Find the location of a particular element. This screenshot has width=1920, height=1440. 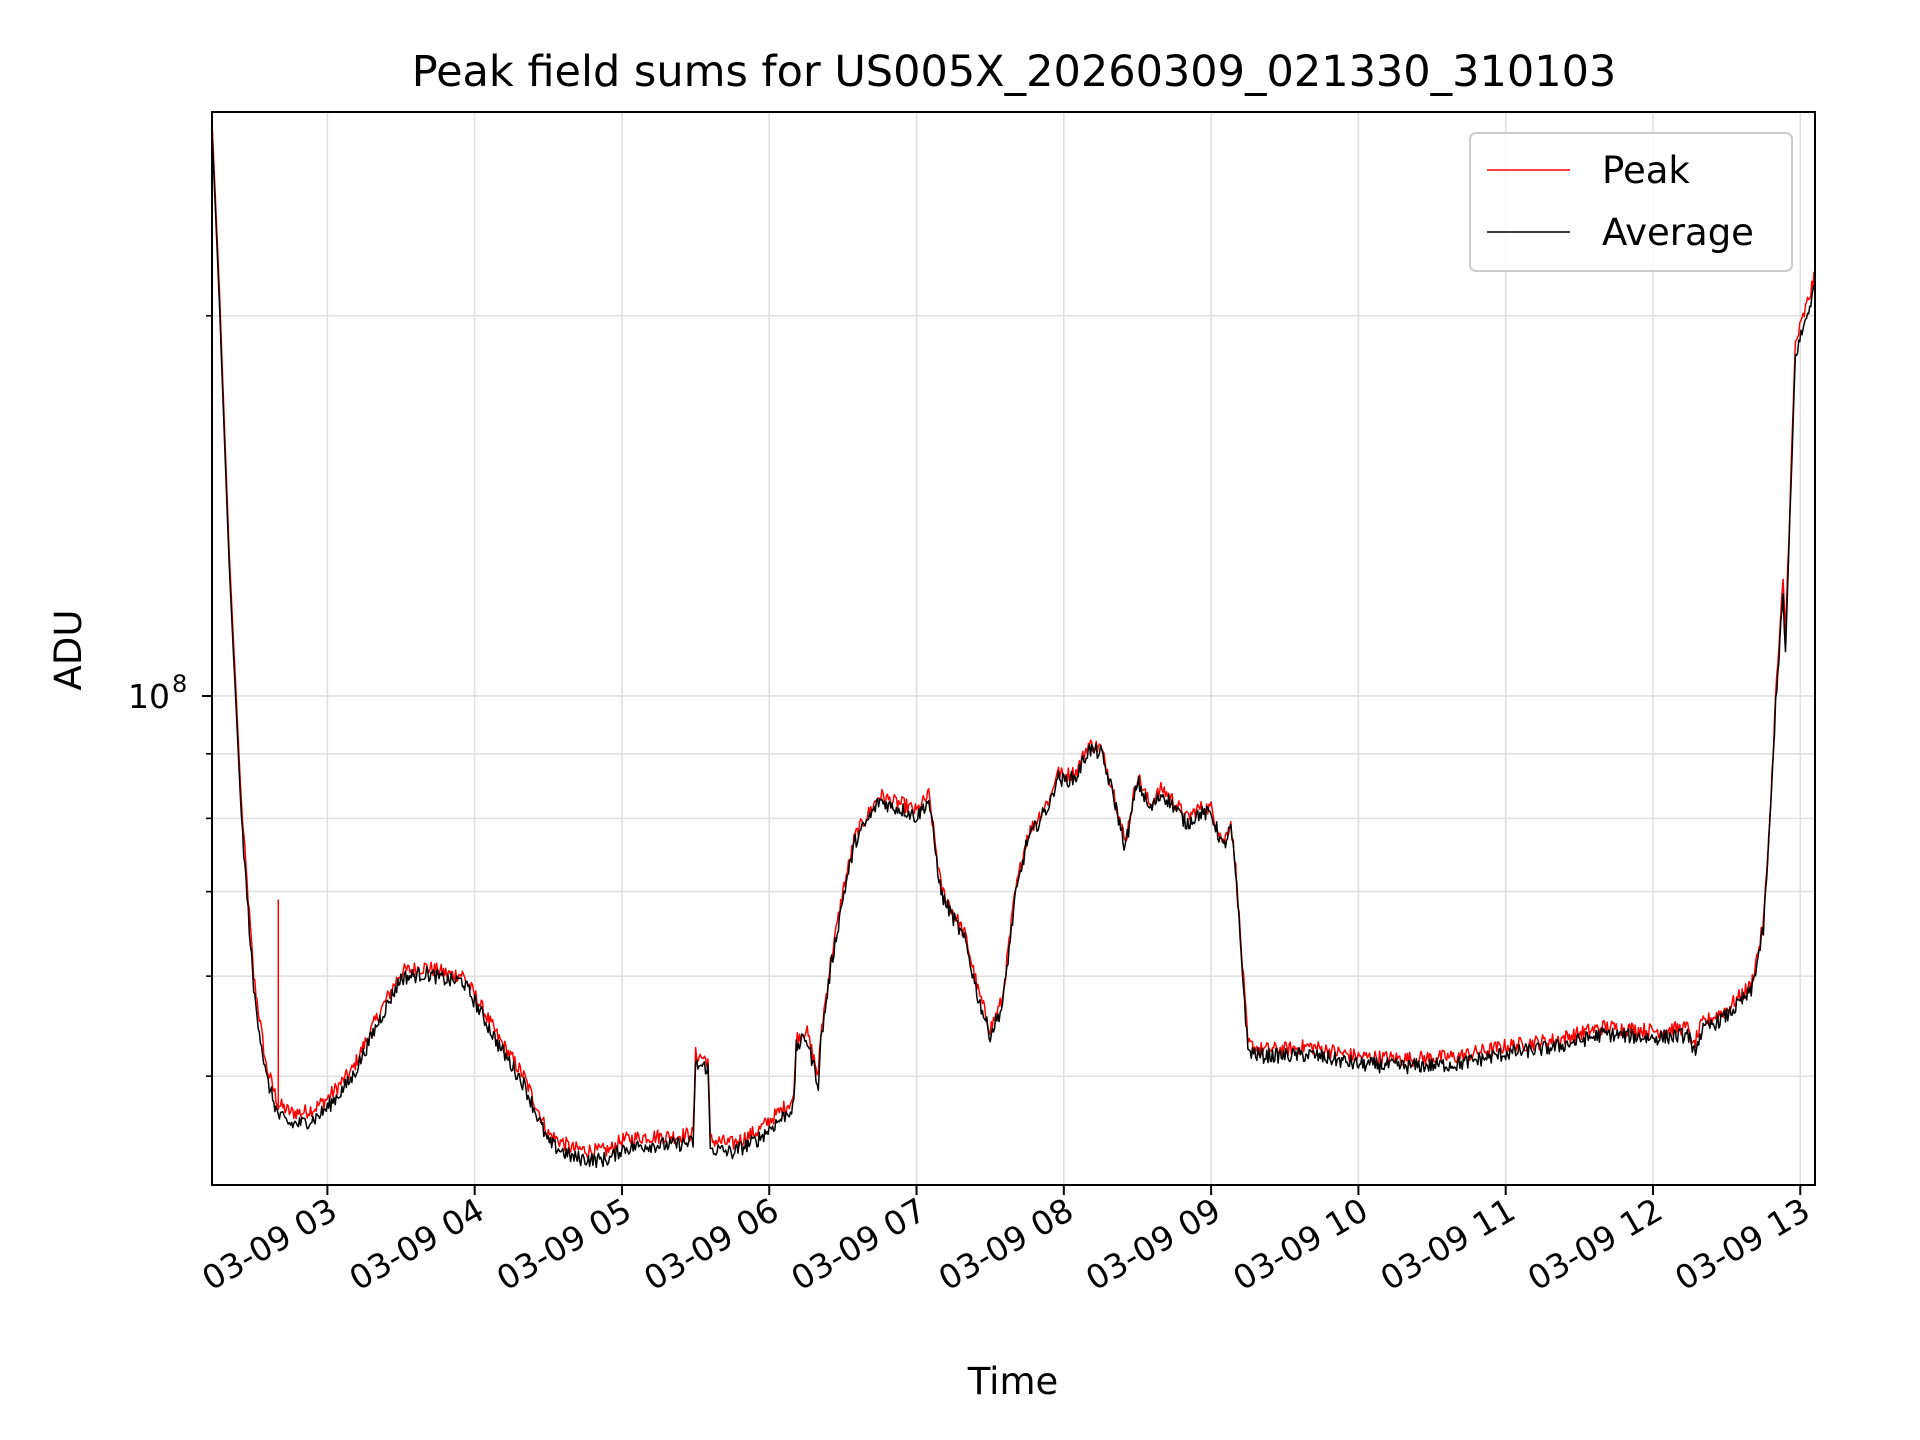

y-tick-label: 10 is located at coordinates (149, 696).